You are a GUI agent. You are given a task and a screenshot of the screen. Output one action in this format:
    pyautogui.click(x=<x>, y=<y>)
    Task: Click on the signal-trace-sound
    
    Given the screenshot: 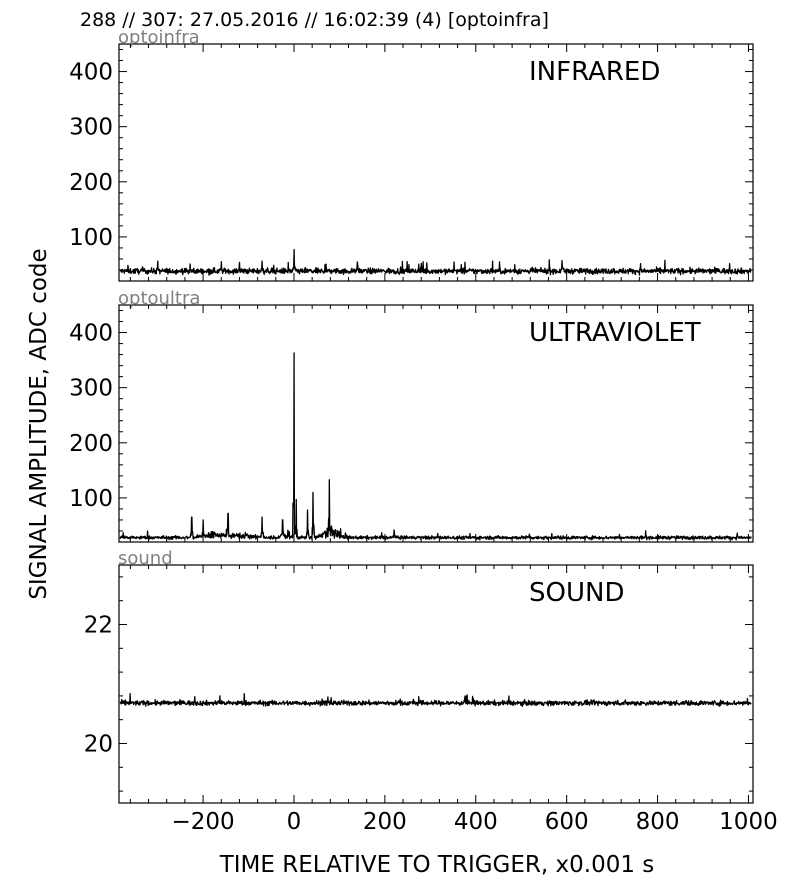 What is the action you would take?
    pyautogui.click(x=435, y=700)
    